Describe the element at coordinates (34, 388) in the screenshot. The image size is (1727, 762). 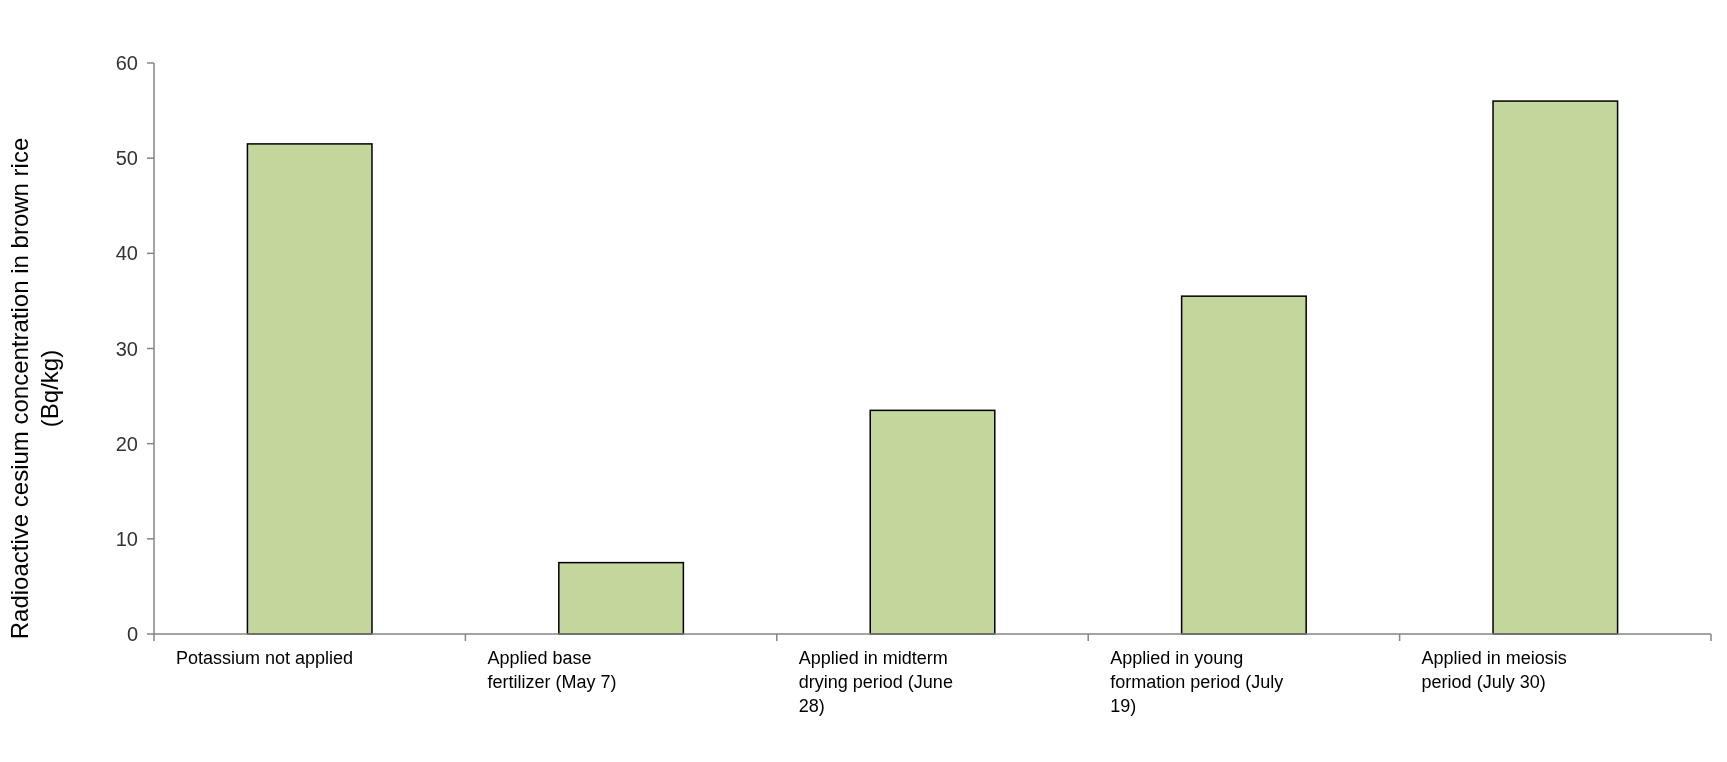
I see `y-axis-title: Radioactive cesium concentration in brown rice (Bq/kg)` at that location.